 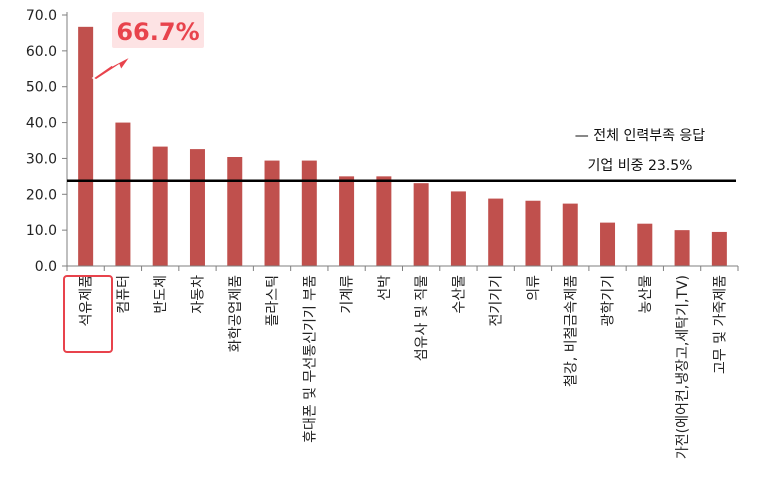 I want to click on category-label: 선박, so click(x=385, y=288).